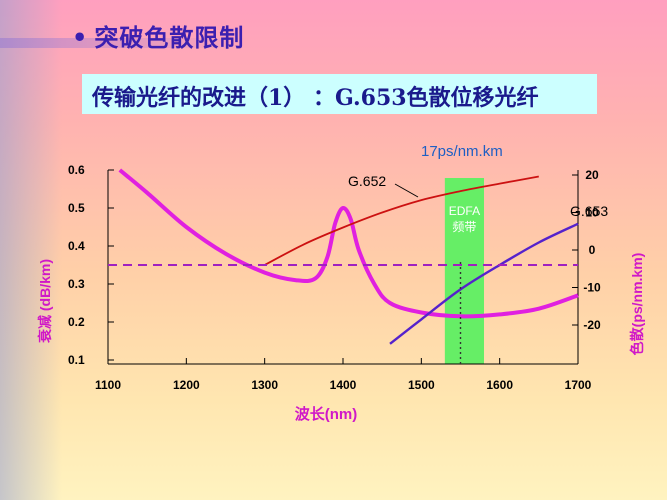 The image size is (667, 500). I want to click on g653-curve, so click(484, 283).